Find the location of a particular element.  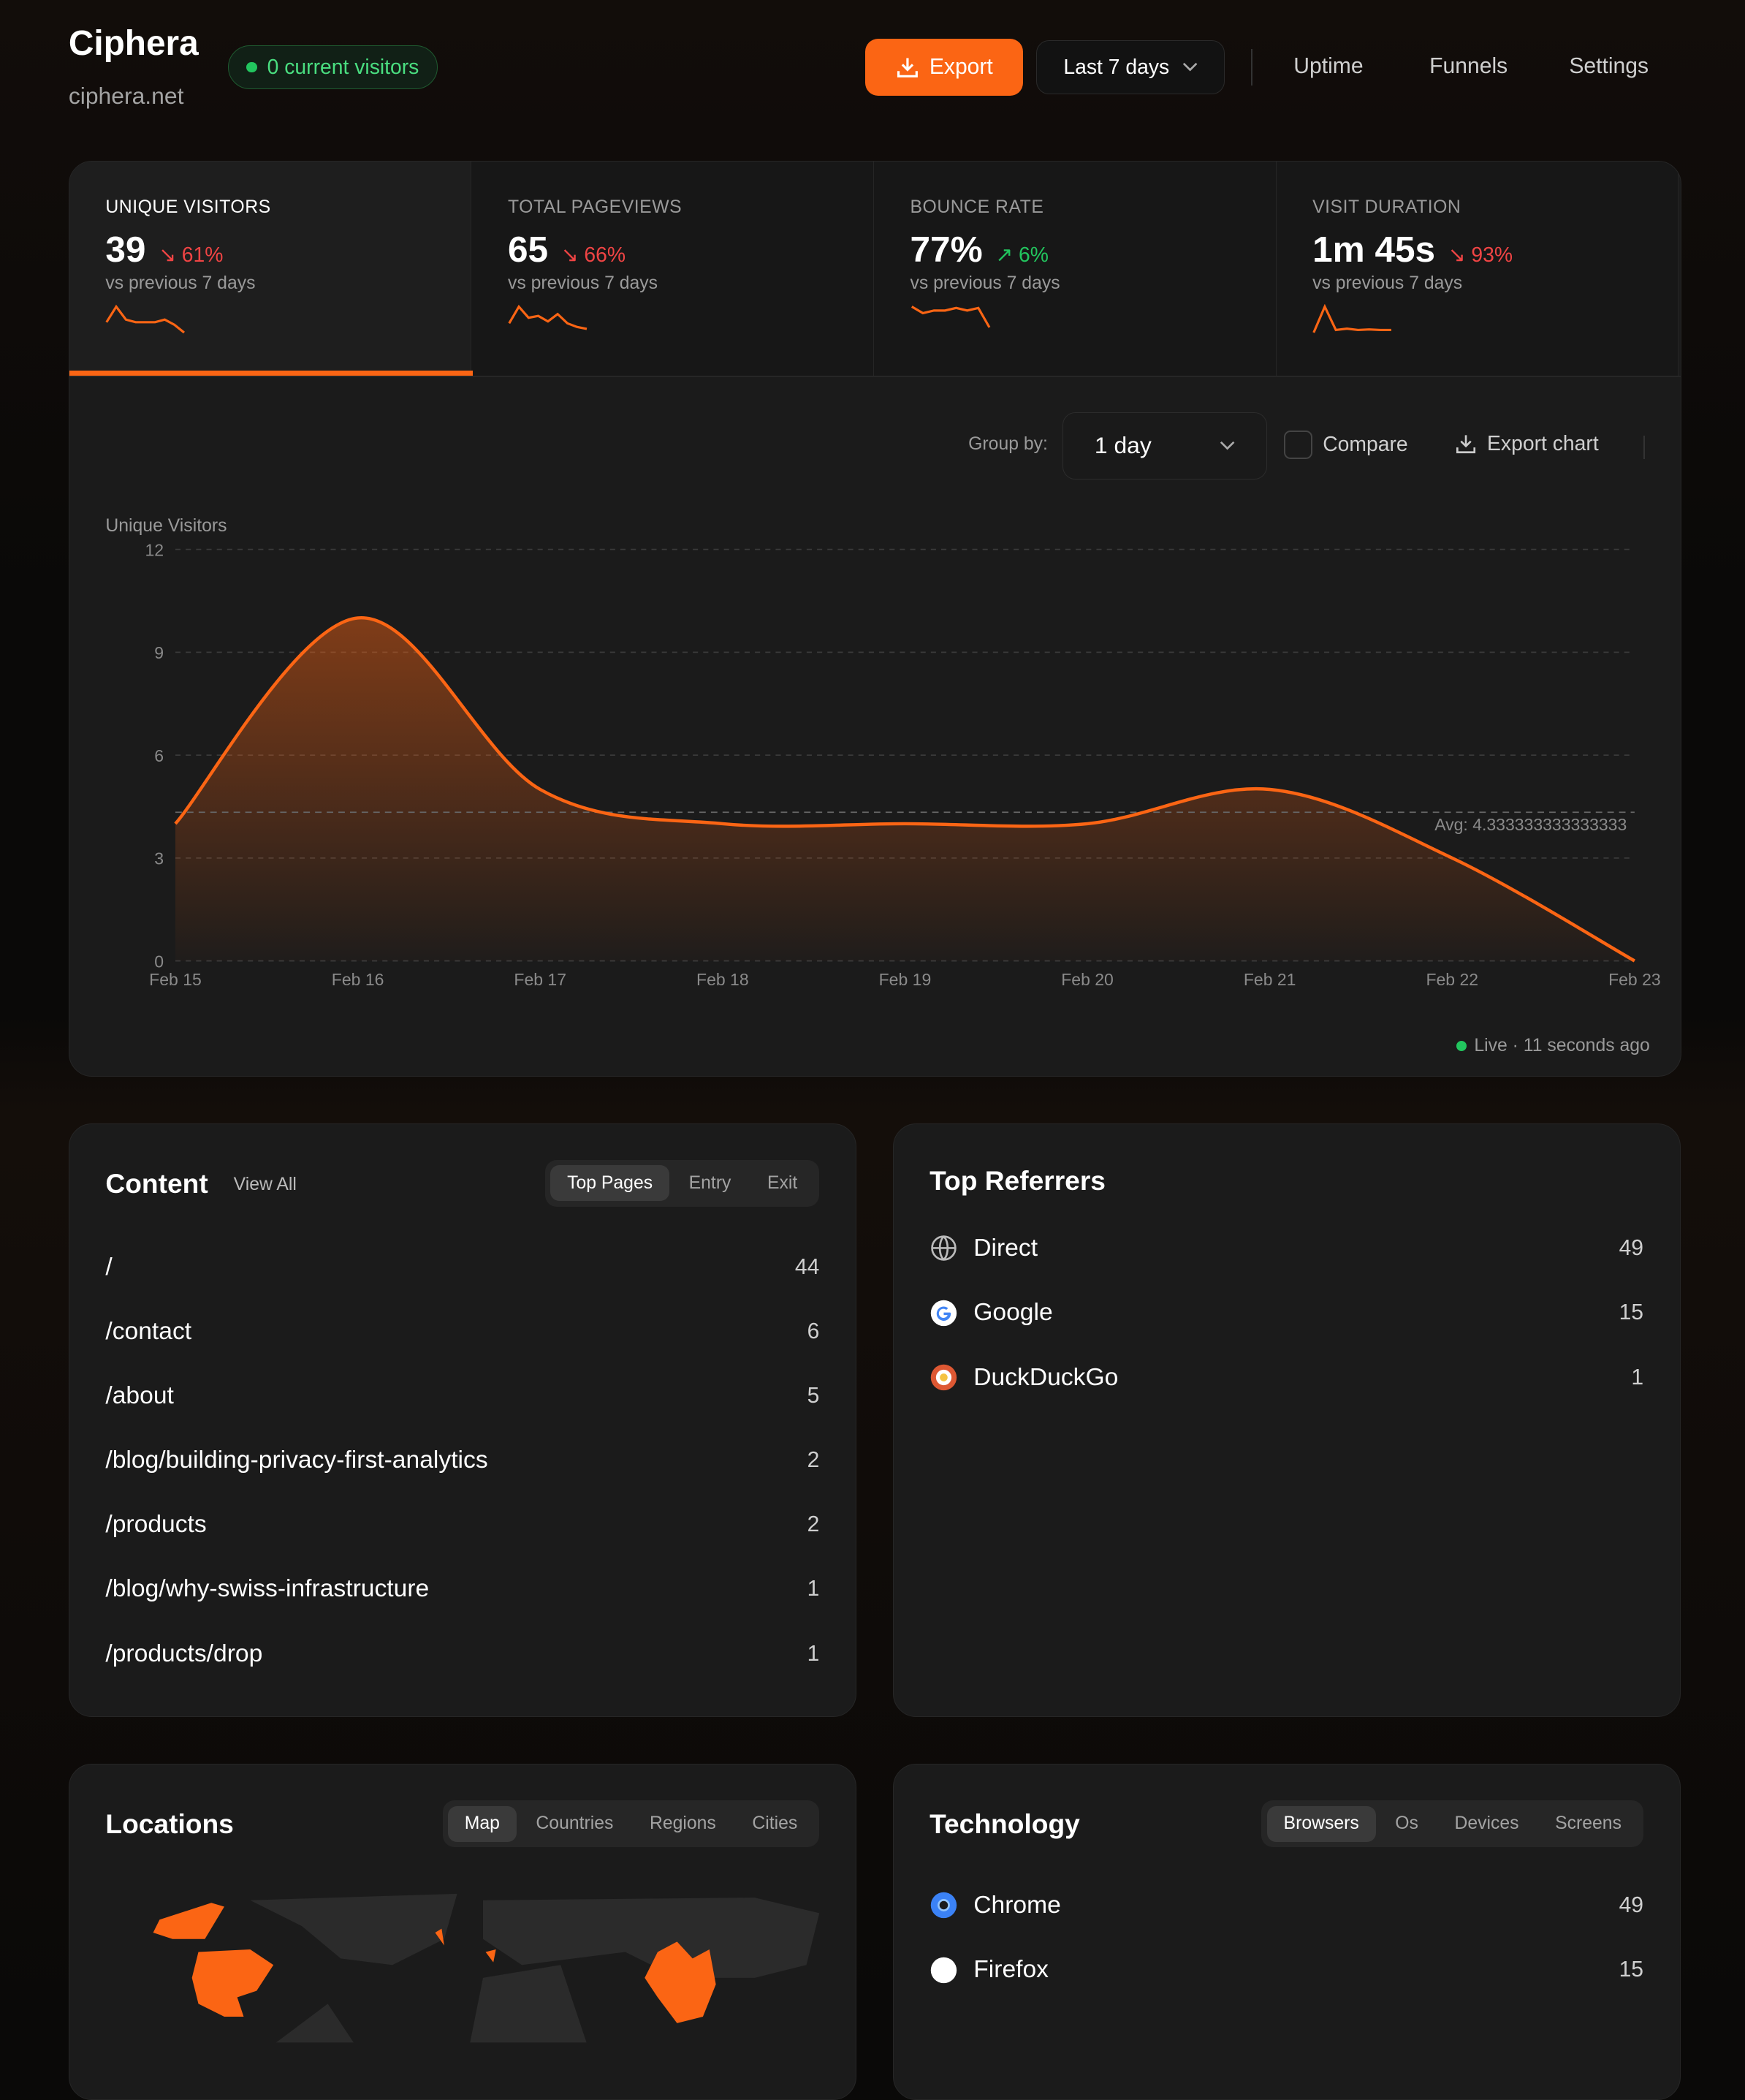

content-row: /products/drop 1 is located at coordinates (462, 1654).